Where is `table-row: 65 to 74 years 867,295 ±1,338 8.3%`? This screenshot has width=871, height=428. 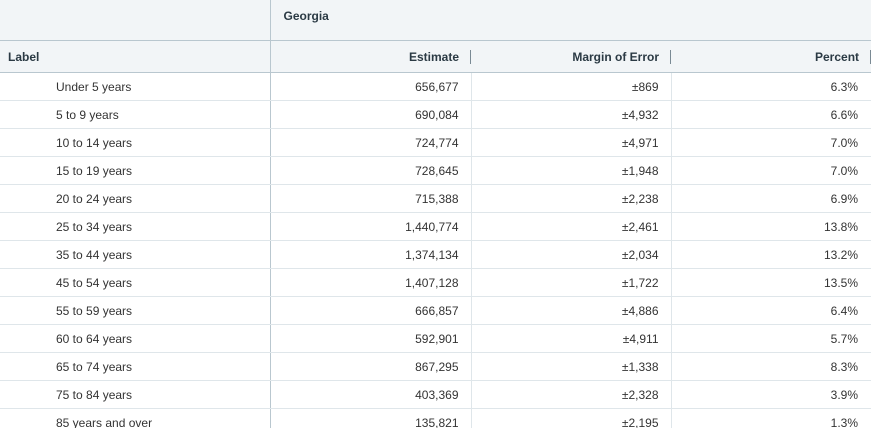 table-row: 65 to 74 years 867,295 ±1,338 8.3% is located at coordinates (435, 366).